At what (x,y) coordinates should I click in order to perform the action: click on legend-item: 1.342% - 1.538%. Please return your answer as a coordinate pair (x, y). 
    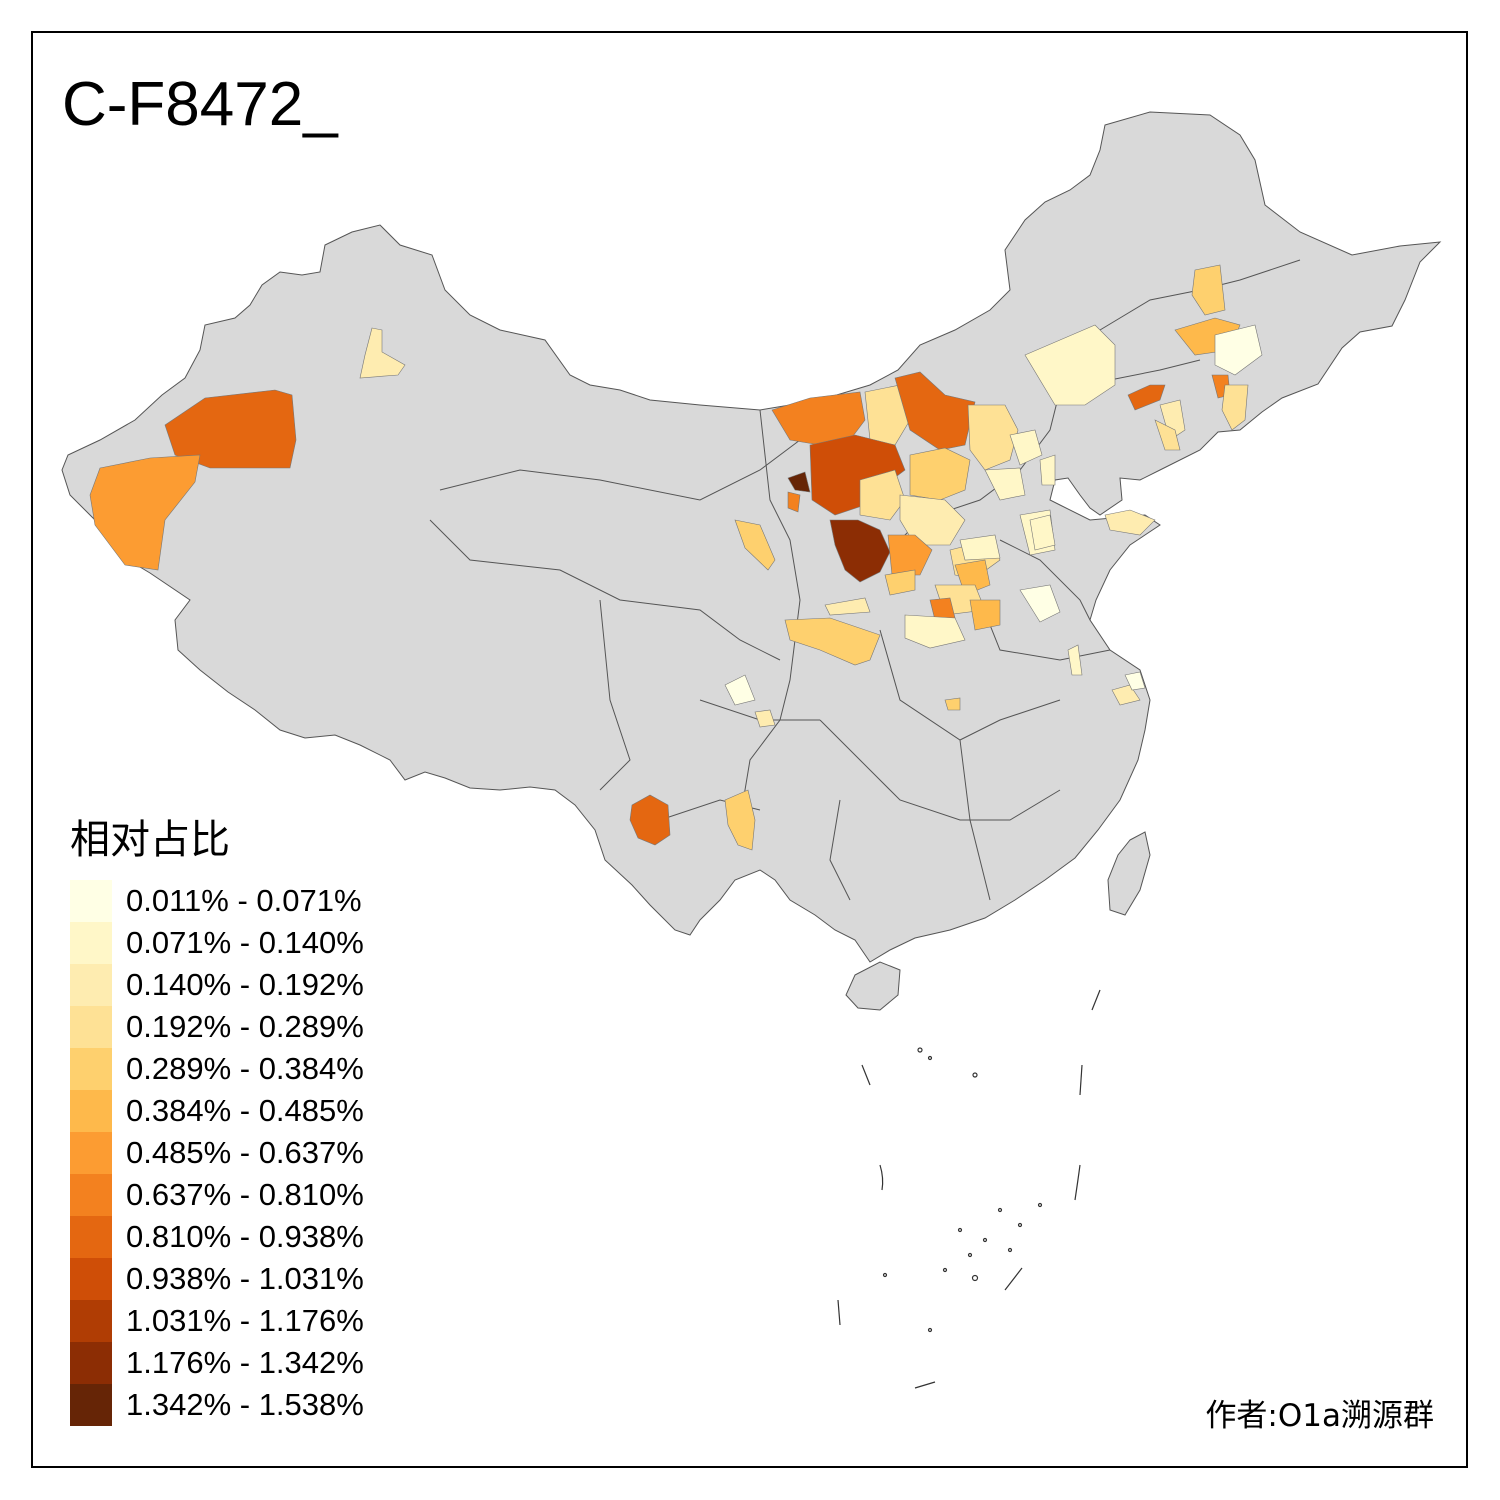
    Looking at the image, I should click on (217, 1405).